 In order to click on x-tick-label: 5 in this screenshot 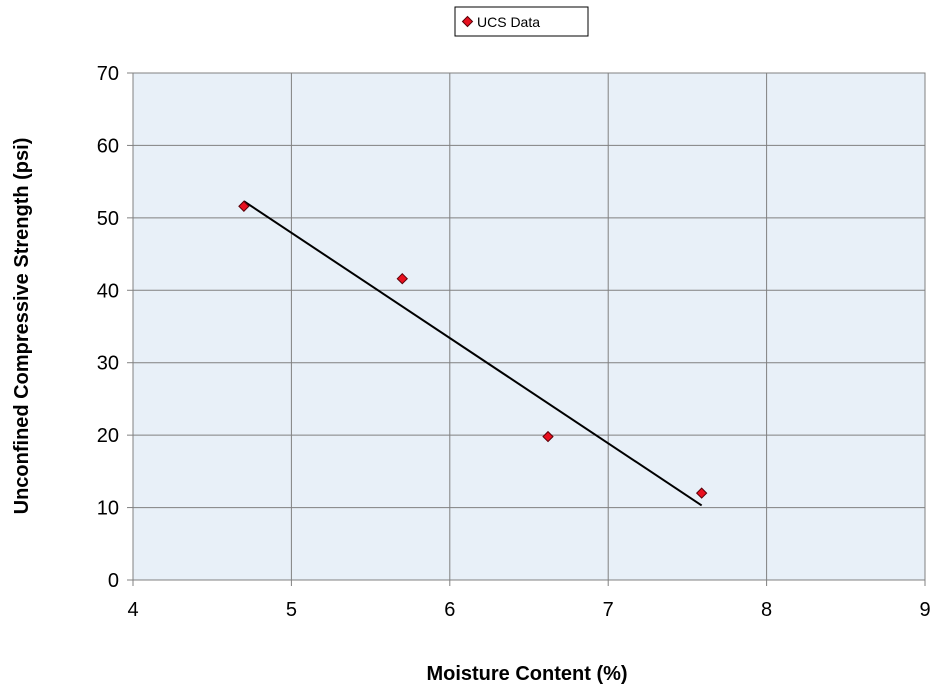, I will do `click(291, 610)`.